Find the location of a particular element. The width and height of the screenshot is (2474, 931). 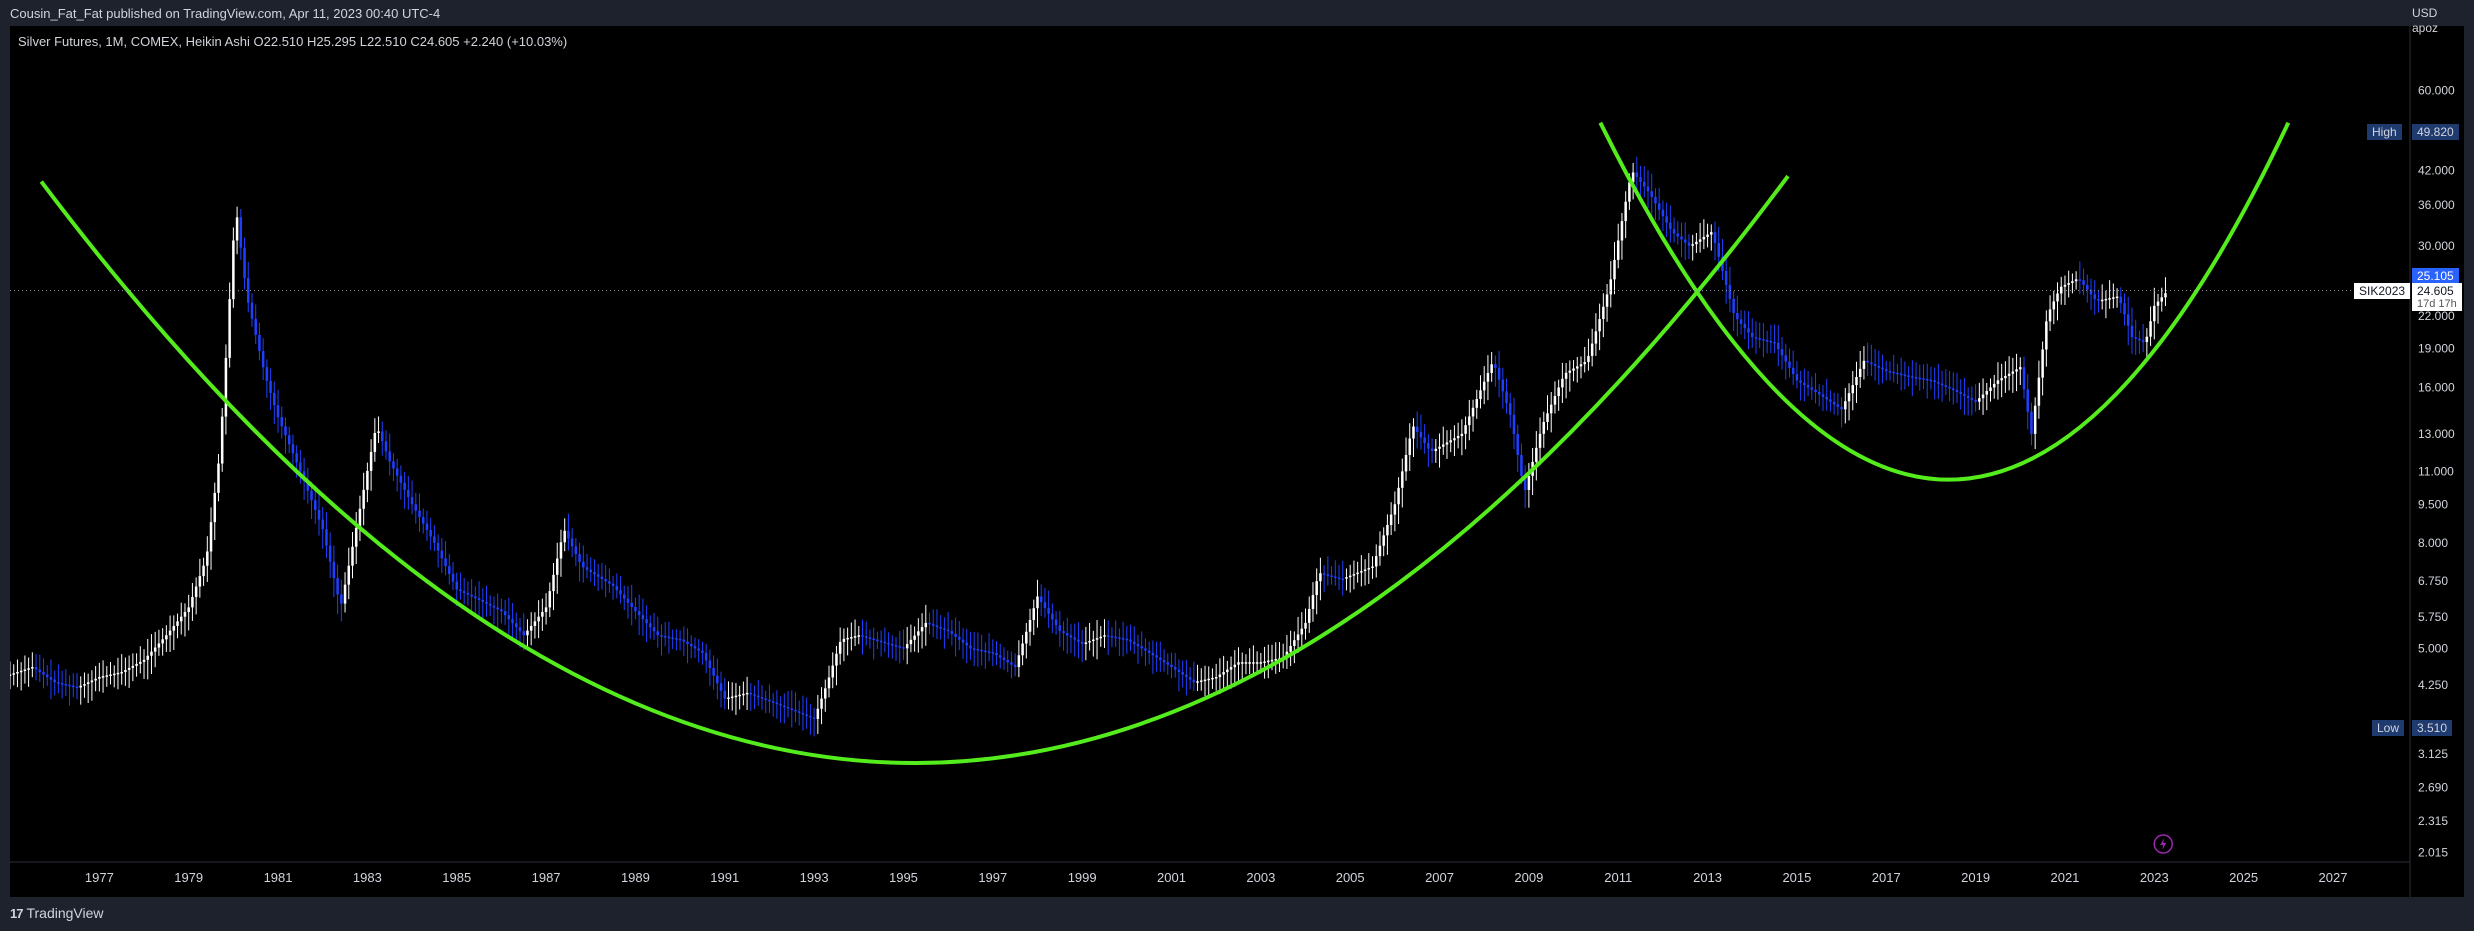

x-tick-label: 1983 is located at coordinates (367, 877).